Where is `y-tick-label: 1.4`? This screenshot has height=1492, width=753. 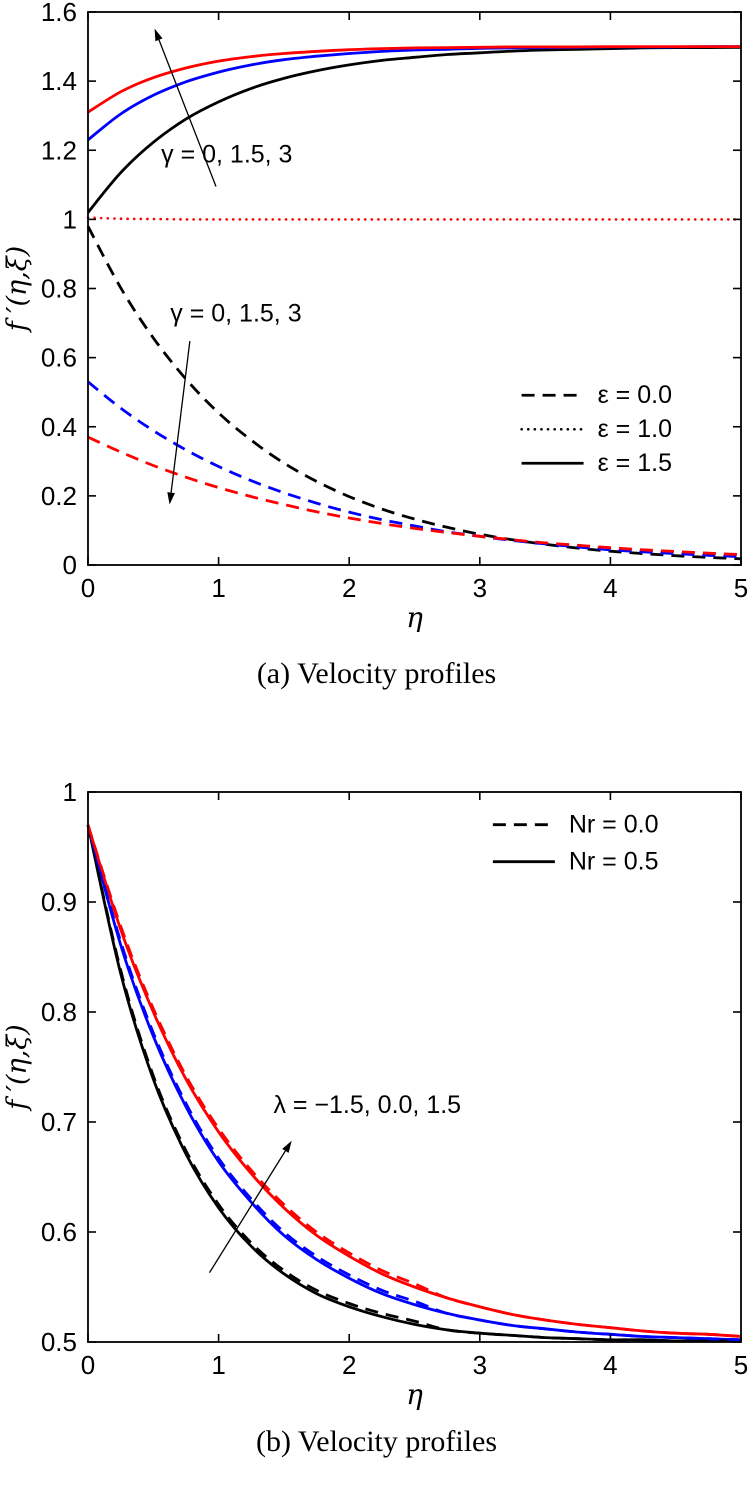 y-tick-label: 1.4 is located at coordinates (59, 81).